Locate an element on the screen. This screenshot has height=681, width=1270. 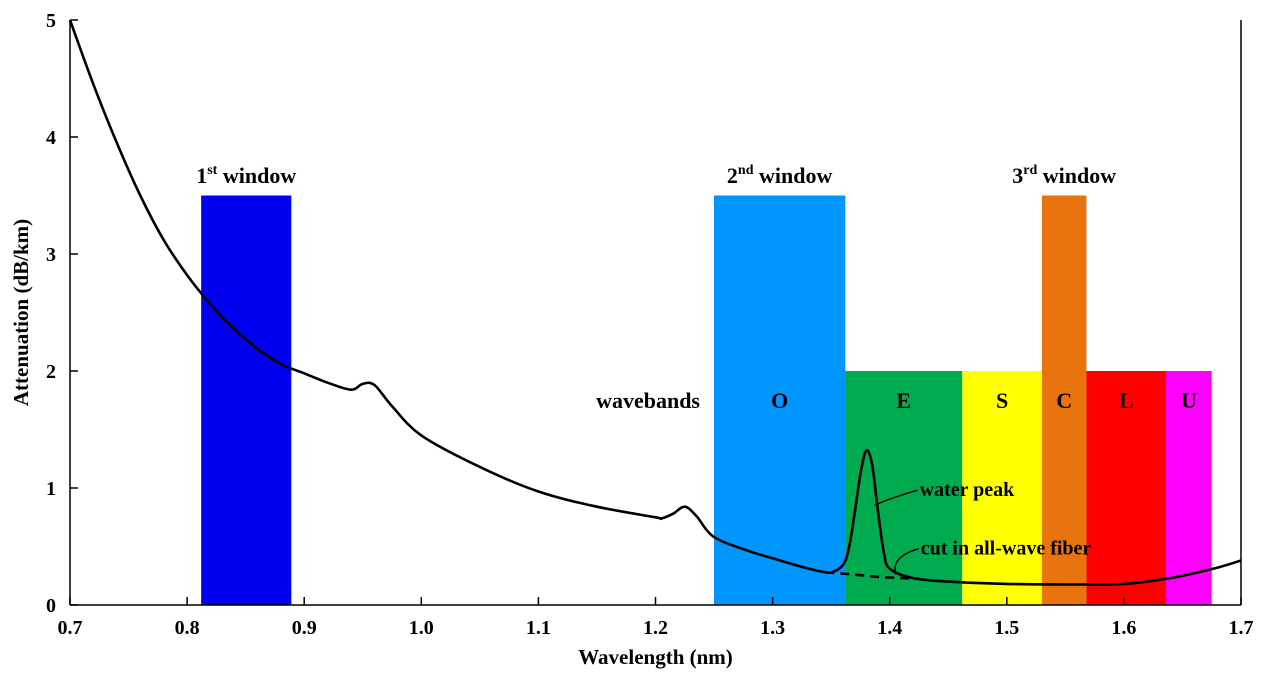
x-tick-label: 0.9 is located at coordinates (304, 628).